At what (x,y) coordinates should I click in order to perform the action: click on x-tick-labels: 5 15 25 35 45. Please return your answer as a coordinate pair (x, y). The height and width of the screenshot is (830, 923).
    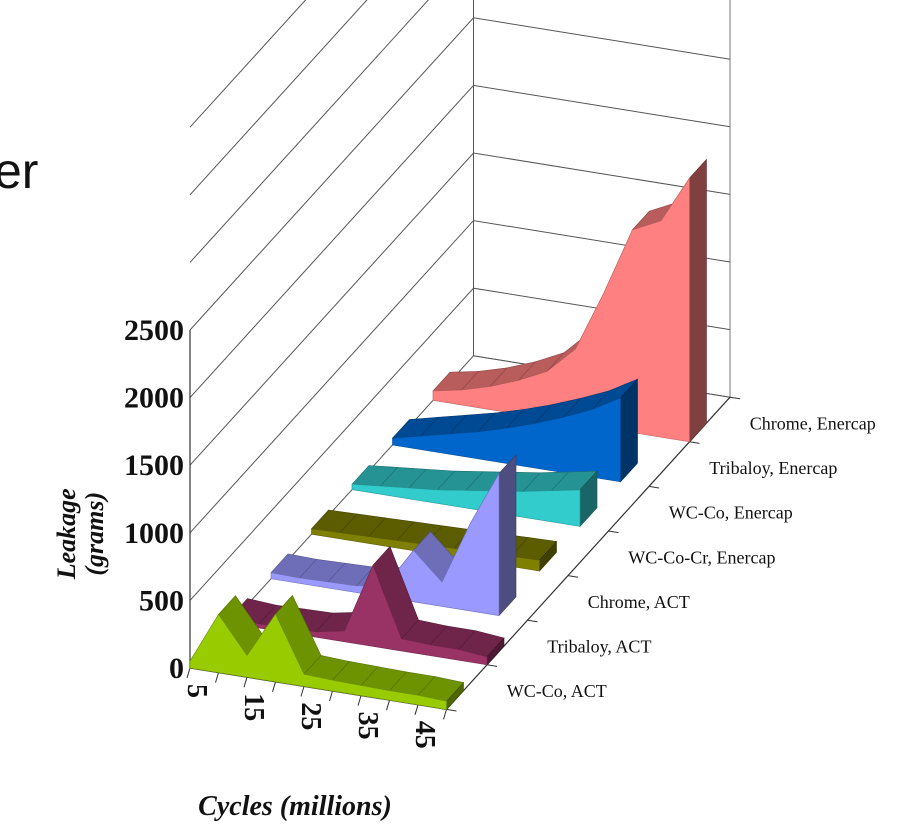
    Looking at the image, I should click on (310, 716).